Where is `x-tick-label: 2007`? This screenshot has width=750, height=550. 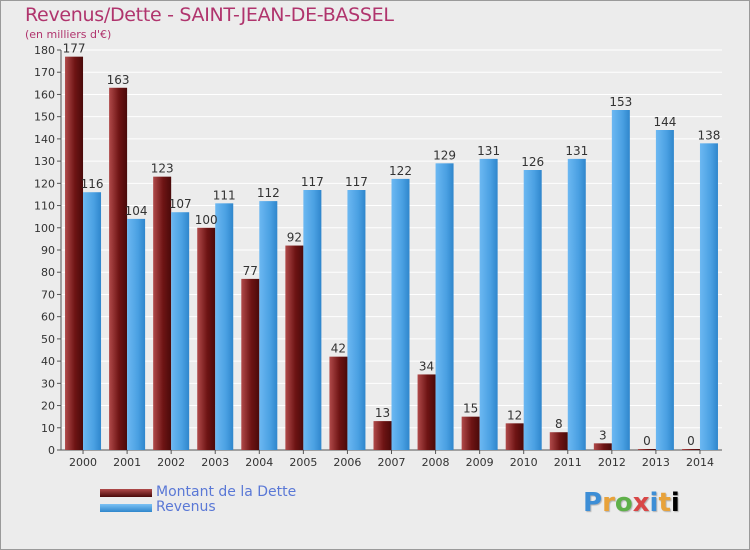 x-tick-label: 2007 is located at coordinates (392, 462).